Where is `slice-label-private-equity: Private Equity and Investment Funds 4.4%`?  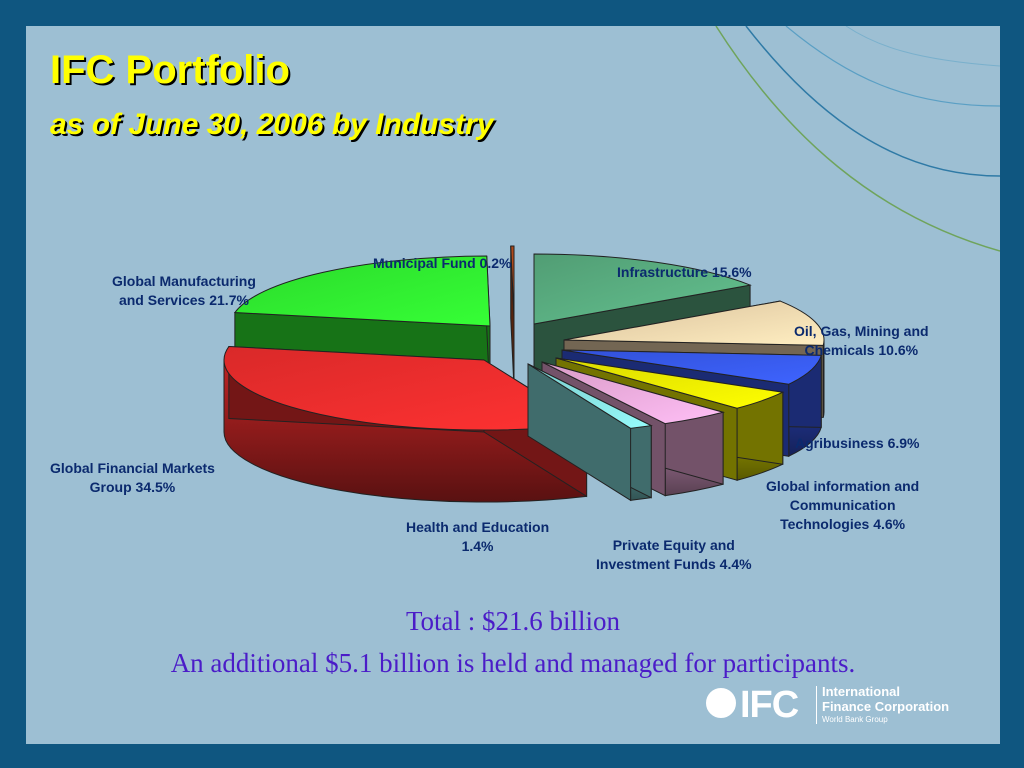
slice-label-private-equity: Private Equity and Investment Funds 4.4% is located at coordinates (674, 554).